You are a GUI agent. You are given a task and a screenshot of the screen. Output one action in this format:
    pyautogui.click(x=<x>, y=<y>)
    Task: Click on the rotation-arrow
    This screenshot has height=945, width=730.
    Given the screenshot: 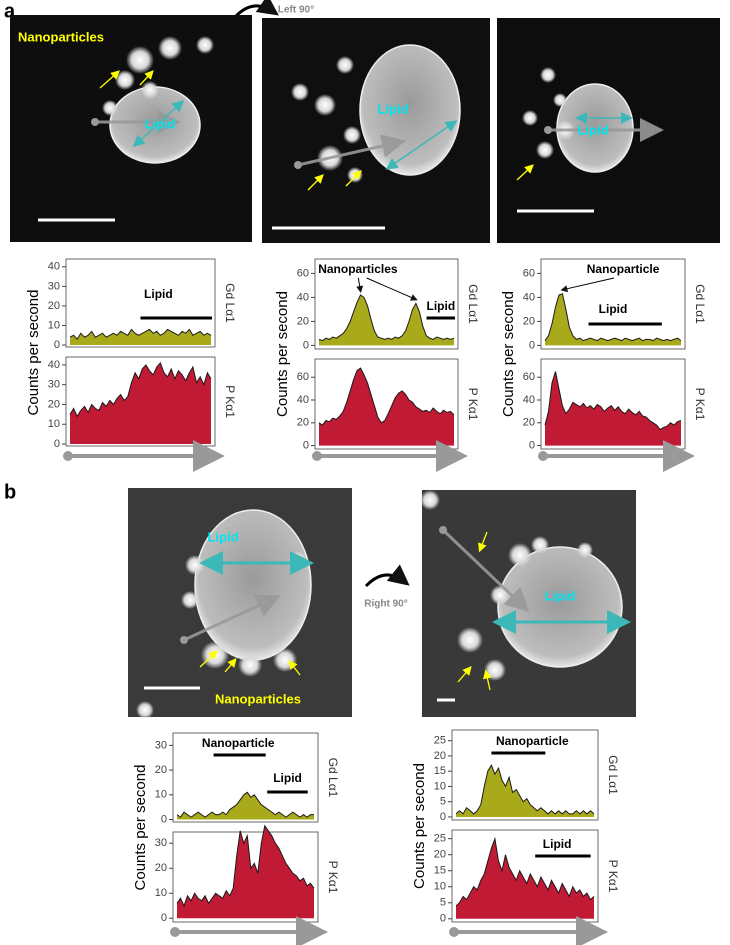 What is the action you would take?
    pyautogui.click(x=387, y=576)
    